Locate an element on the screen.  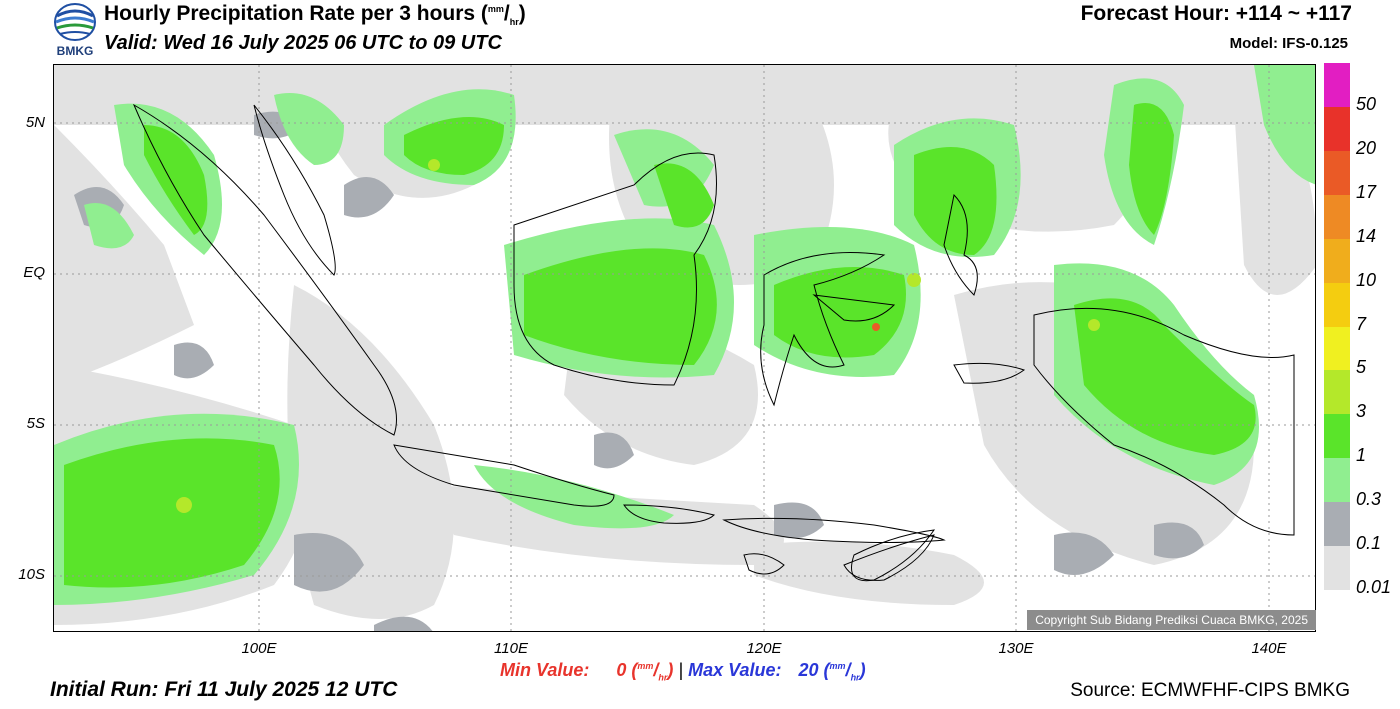
valid-time: Valid: Wed 16 July 2025 06 UTC to 09 UTC is located at coordinates (303, 43).